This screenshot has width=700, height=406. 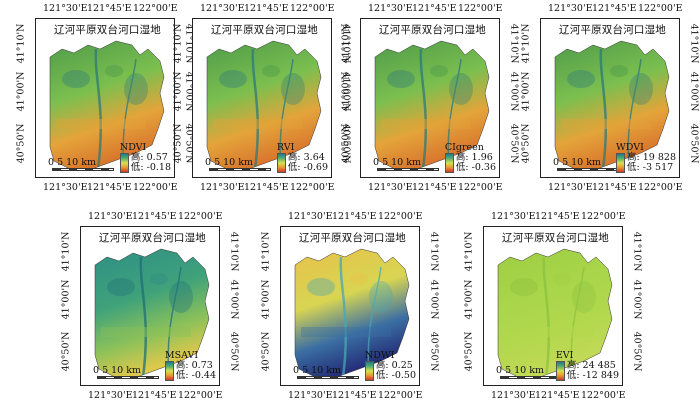 What do you see at coordinates (379, 355) in the screenshot?
I see `legend-index-name: NDWI` at bounding box center [379, 355].